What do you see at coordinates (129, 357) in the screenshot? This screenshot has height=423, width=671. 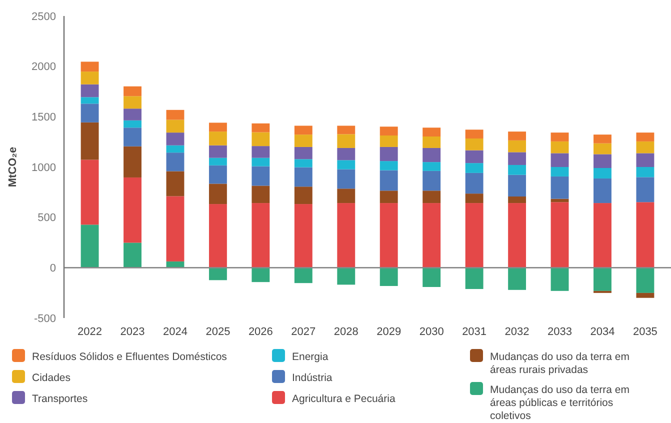 I see `legend-label: Resíduos Sólidos e Efluentes Domésticos` at bounding box center [129, 357].